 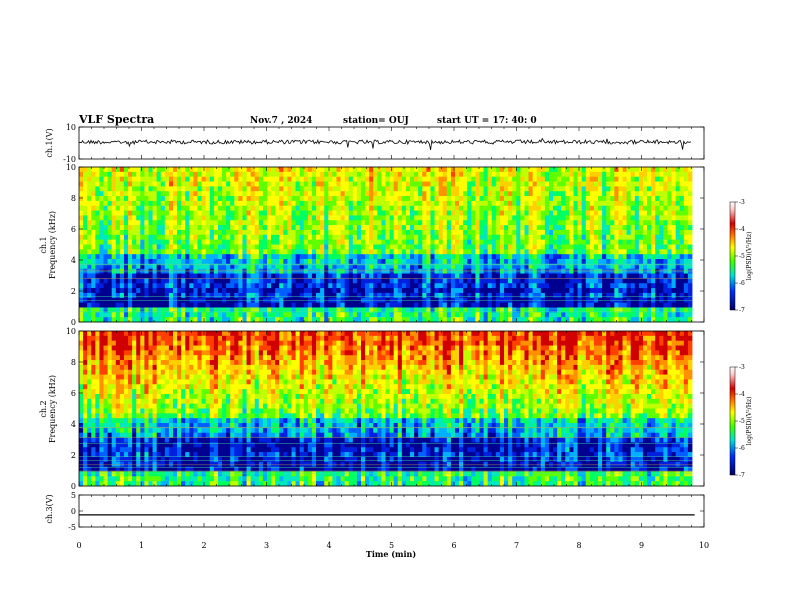 I want to click on sp1-ytick-label: 8, so click(x=73, y=198).